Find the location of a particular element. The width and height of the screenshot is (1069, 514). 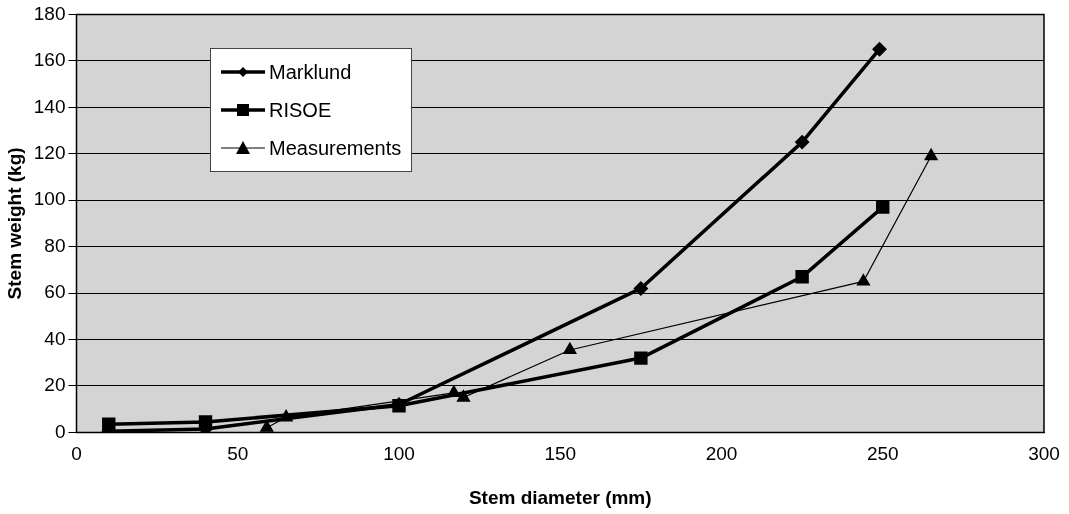

x-tick-label: 200 is located at coordinates (721, 454).